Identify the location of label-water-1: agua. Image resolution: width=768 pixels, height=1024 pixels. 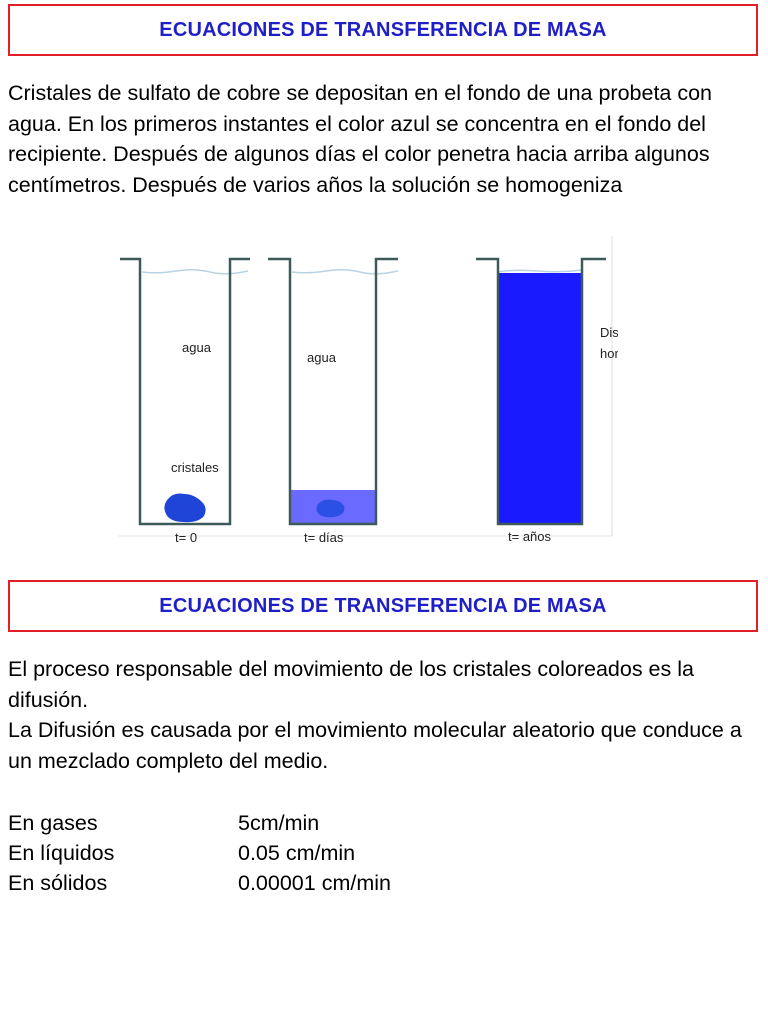
(197, 347).